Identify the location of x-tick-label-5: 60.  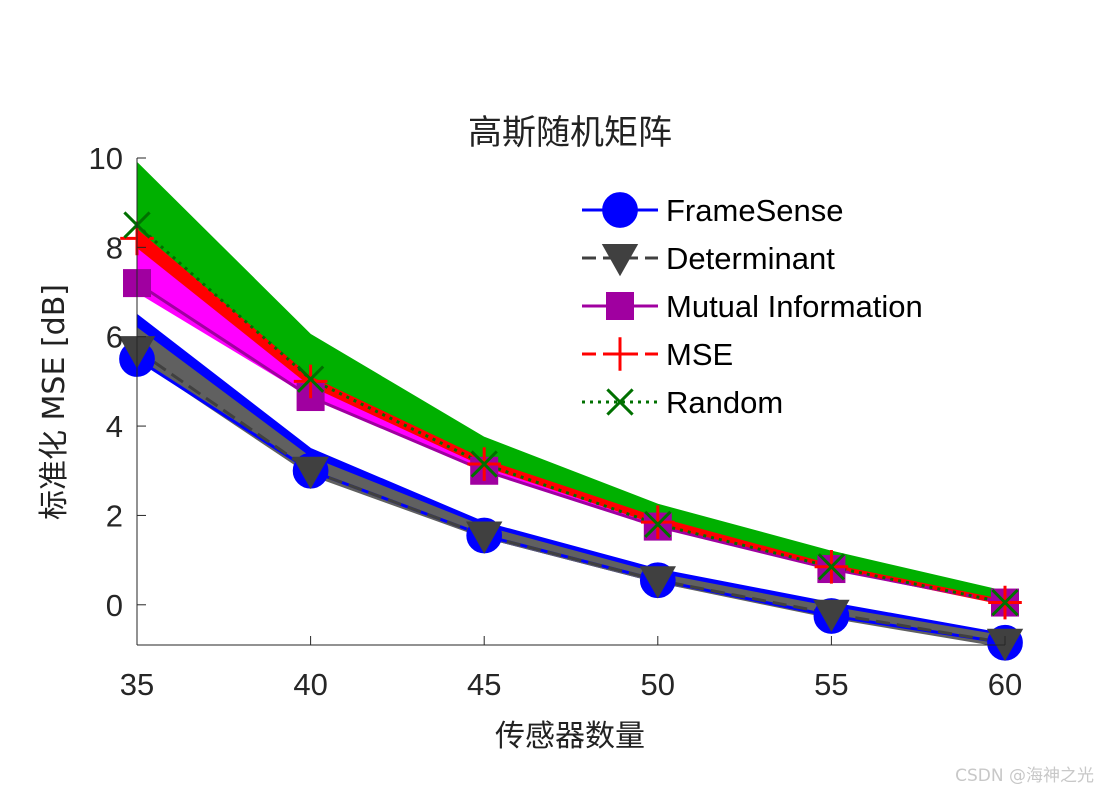
(1005, 684).